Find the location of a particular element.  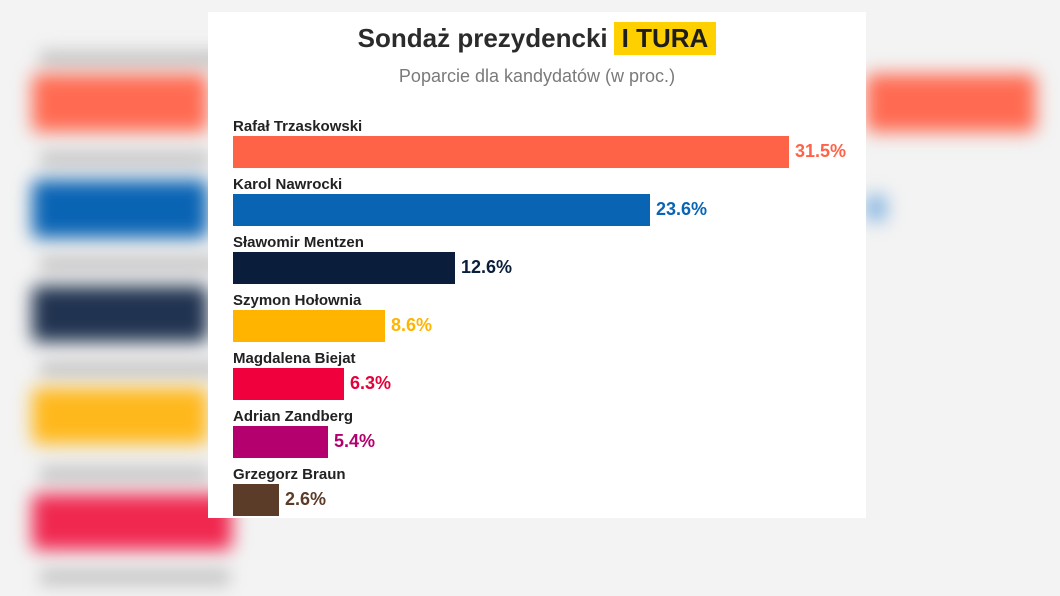

candidate-name: Magdalena Biejat is located at coordinates (294, 358).